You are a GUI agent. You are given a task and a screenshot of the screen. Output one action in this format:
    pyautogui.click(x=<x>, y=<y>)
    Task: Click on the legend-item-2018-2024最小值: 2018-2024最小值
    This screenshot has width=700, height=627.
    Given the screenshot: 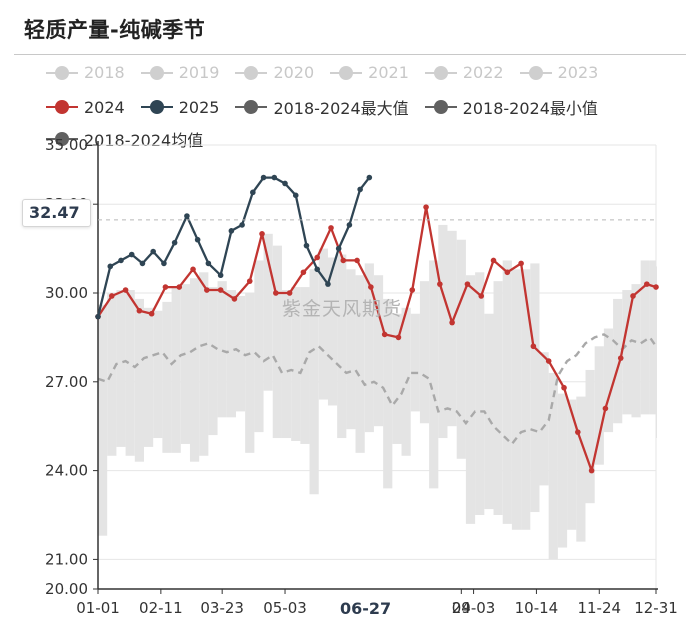 What is the action you would take?
    pyautogui.click(x=511, y=107)
    